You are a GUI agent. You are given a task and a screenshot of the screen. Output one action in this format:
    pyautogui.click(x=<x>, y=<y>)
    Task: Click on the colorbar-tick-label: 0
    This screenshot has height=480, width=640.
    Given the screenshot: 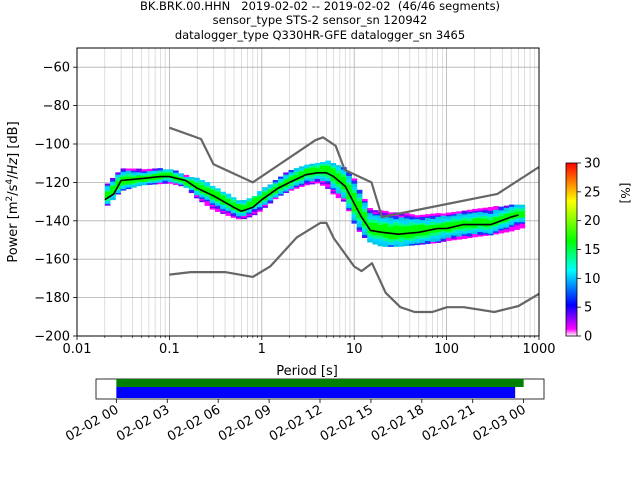 What is the action you would take?
    pyautogui.click(x=588, y=337)
    